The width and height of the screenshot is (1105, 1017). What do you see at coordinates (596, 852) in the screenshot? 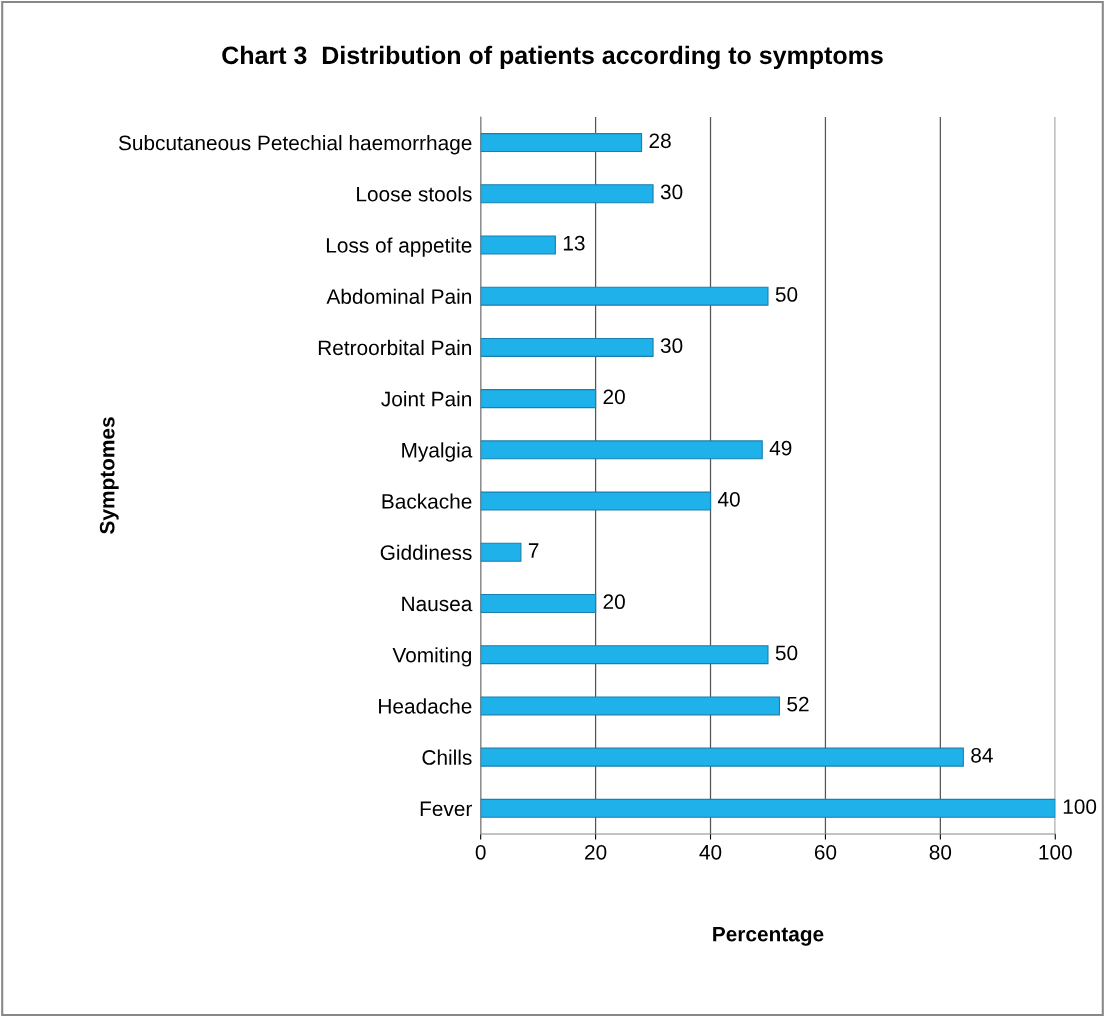
I see `x-tick-label: 20` at bounding box center [596, 852].